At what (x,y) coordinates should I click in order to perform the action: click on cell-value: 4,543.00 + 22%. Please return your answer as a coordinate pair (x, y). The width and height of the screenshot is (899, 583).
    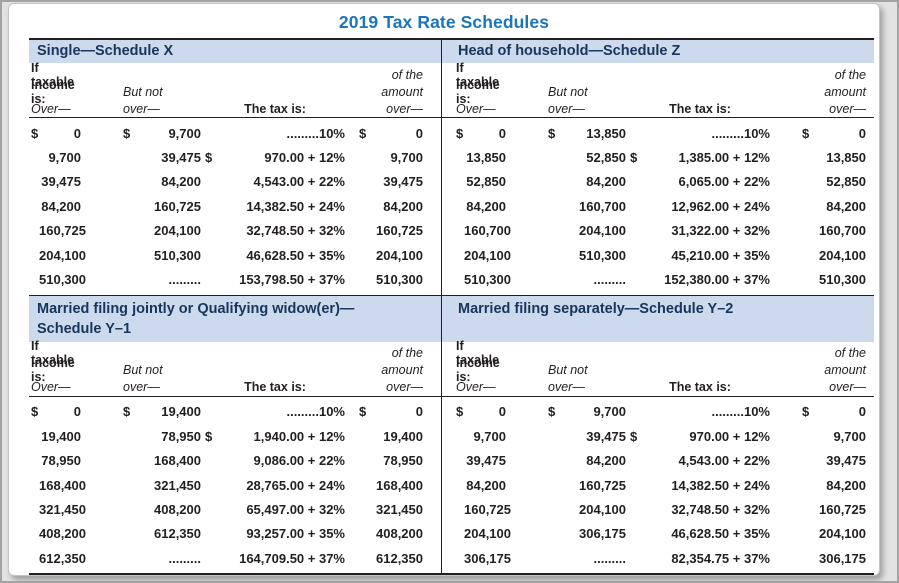
    Looking at the image, I should click on (724, 461).